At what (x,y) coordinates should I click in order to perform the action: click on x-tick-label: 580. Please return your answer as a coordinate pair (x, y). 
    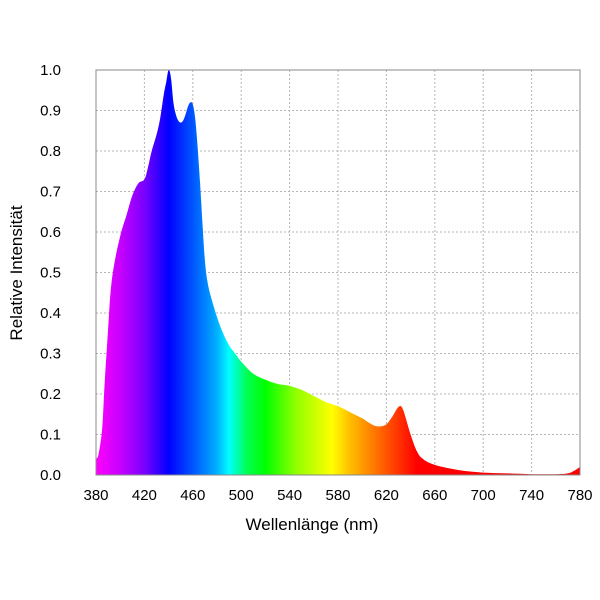
    Looking at the image, I should click on (337, 495).